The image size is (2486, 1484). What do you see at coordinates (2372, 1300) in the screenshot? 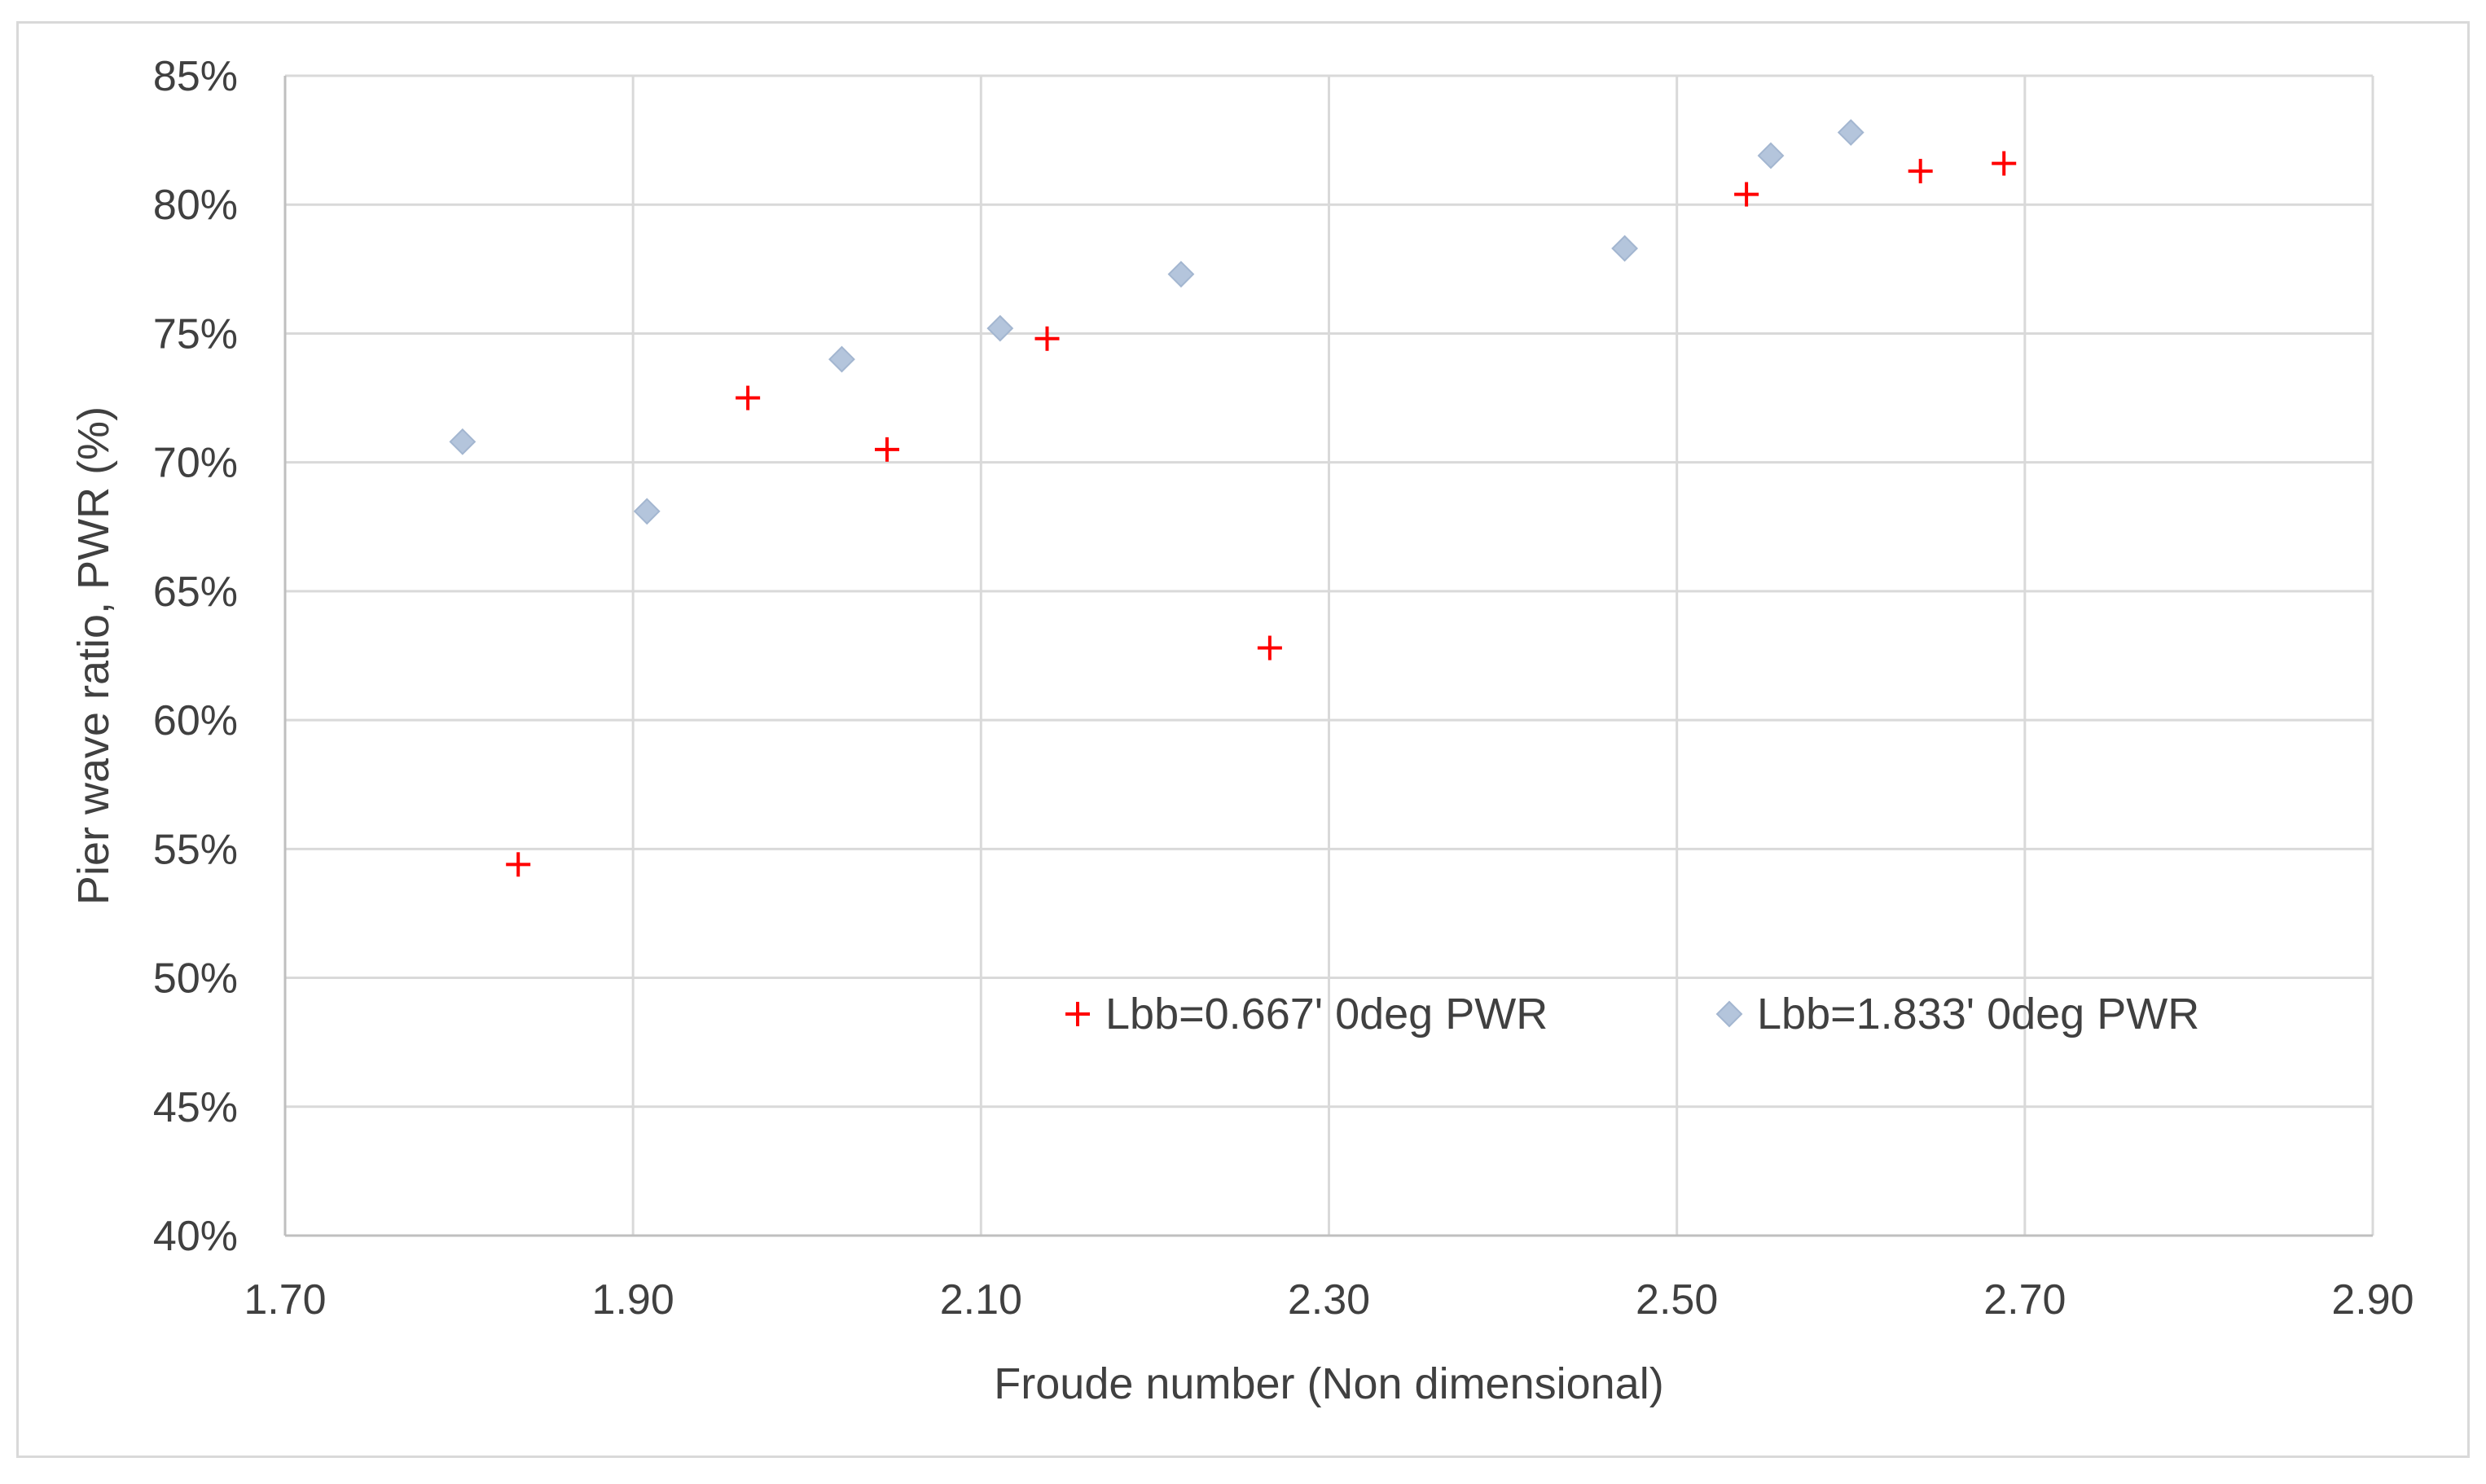
I see `x-tick-label: 2.90` at bounding box center [2372, 1300].